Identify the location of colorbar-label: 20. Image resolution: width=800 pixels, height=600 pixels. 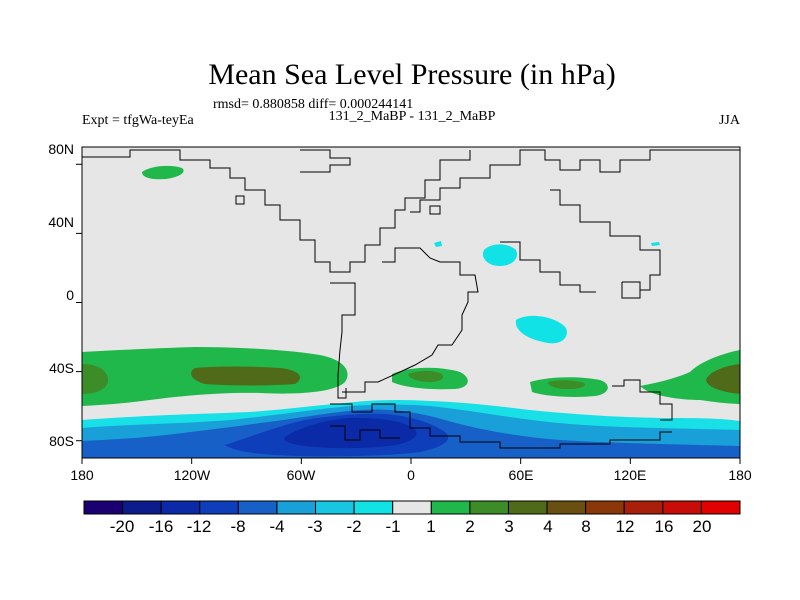
(702, 526).